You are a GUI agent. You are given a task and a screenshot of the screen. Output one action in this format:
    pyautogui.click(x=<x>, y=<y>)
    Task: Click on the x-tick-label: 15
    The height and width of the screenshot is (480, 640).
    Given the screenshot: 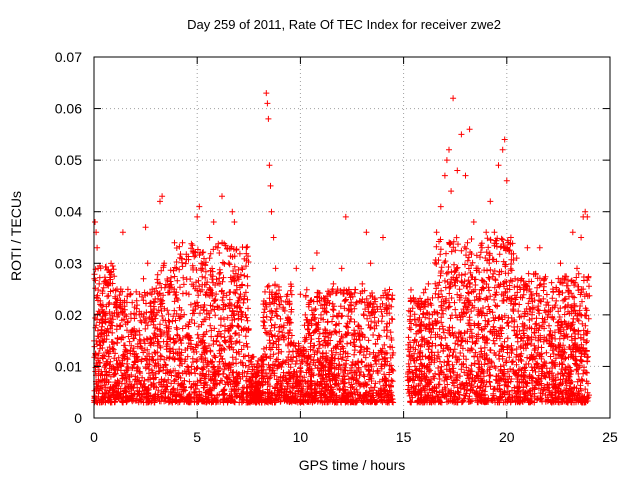 What is the action you would take?
    pyautogui.click(x=404, y=437)
    